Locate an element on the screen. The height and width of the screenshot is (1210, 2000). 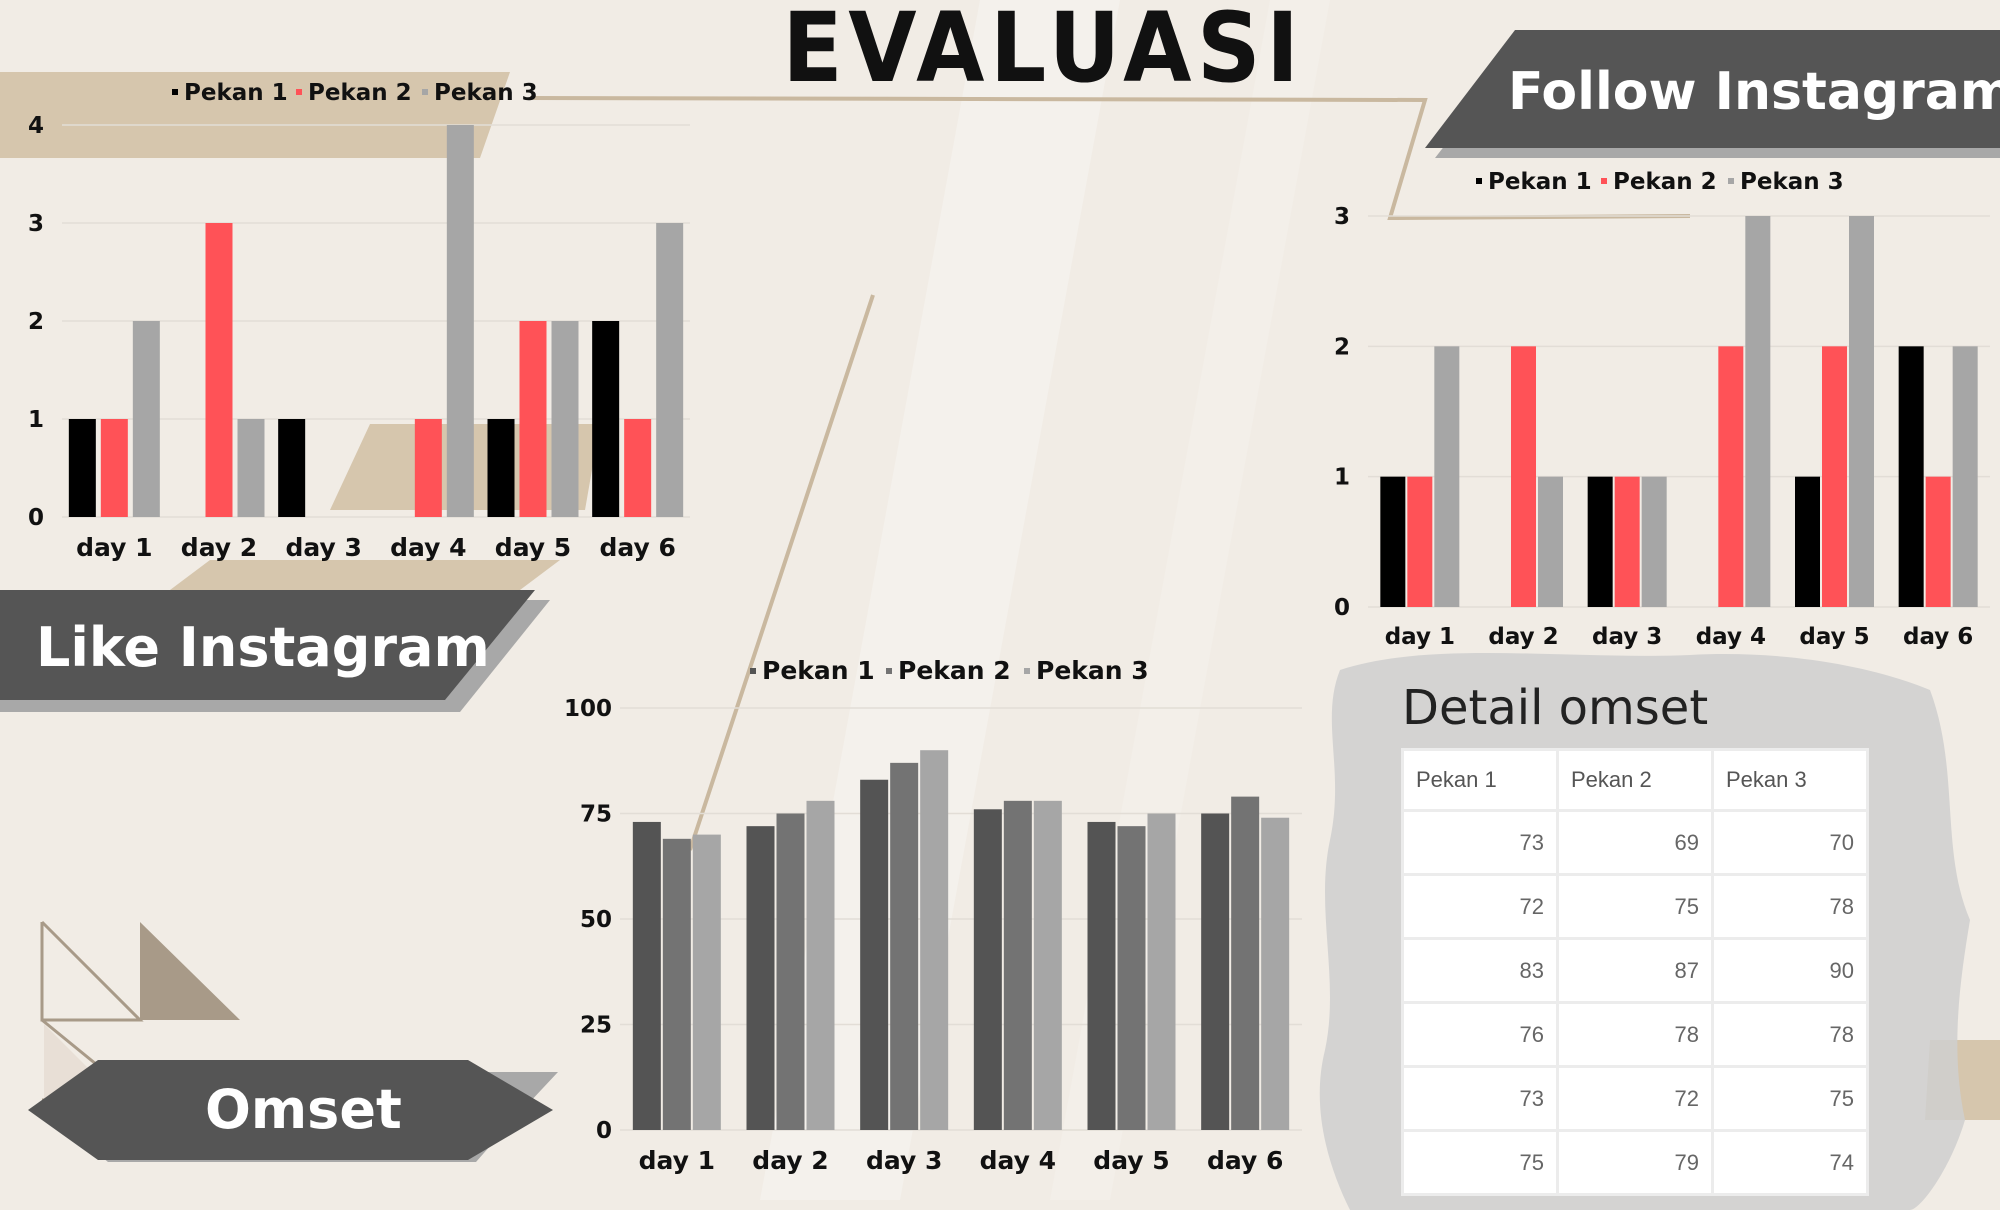
y-tick-label: 75 is located at coordinates (596, 815).